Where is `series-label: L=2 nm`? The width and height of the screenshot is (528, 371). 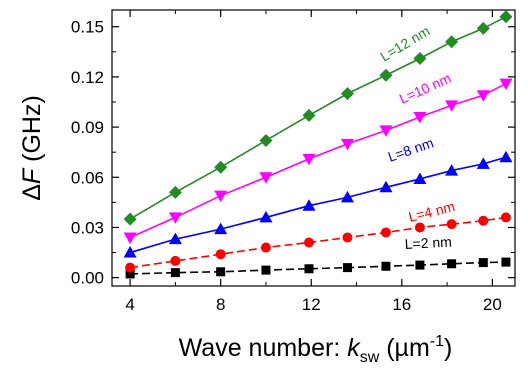 series-label: L=2 nm is located at coordinates (428, 243).